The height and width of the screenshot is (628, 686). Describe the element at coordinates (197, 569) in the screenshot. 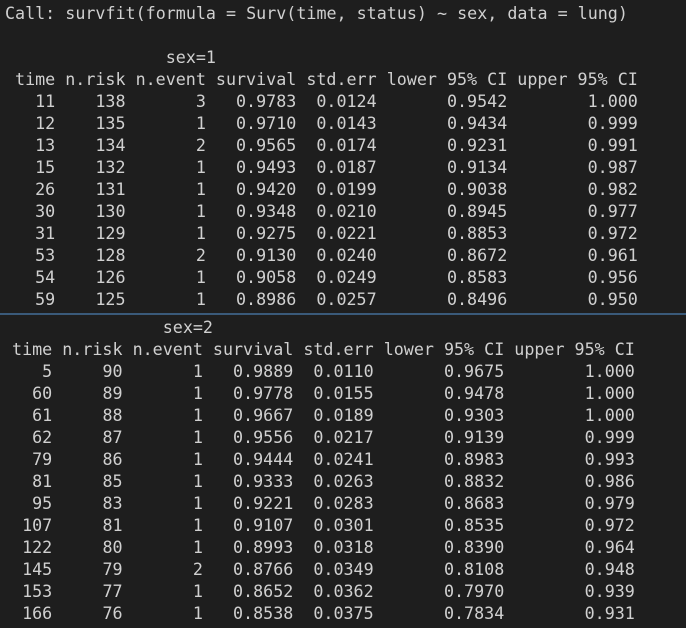

I see `cell: 2` at that location.